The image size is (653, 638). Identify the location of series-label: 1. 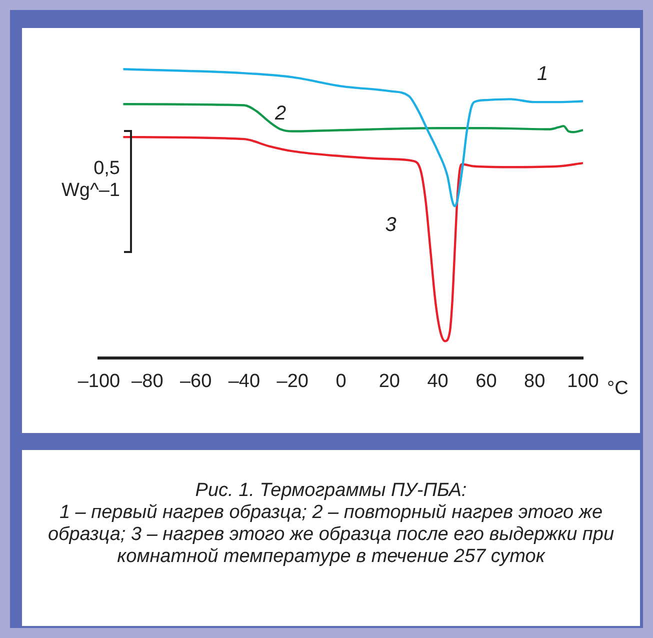
(542, 74).